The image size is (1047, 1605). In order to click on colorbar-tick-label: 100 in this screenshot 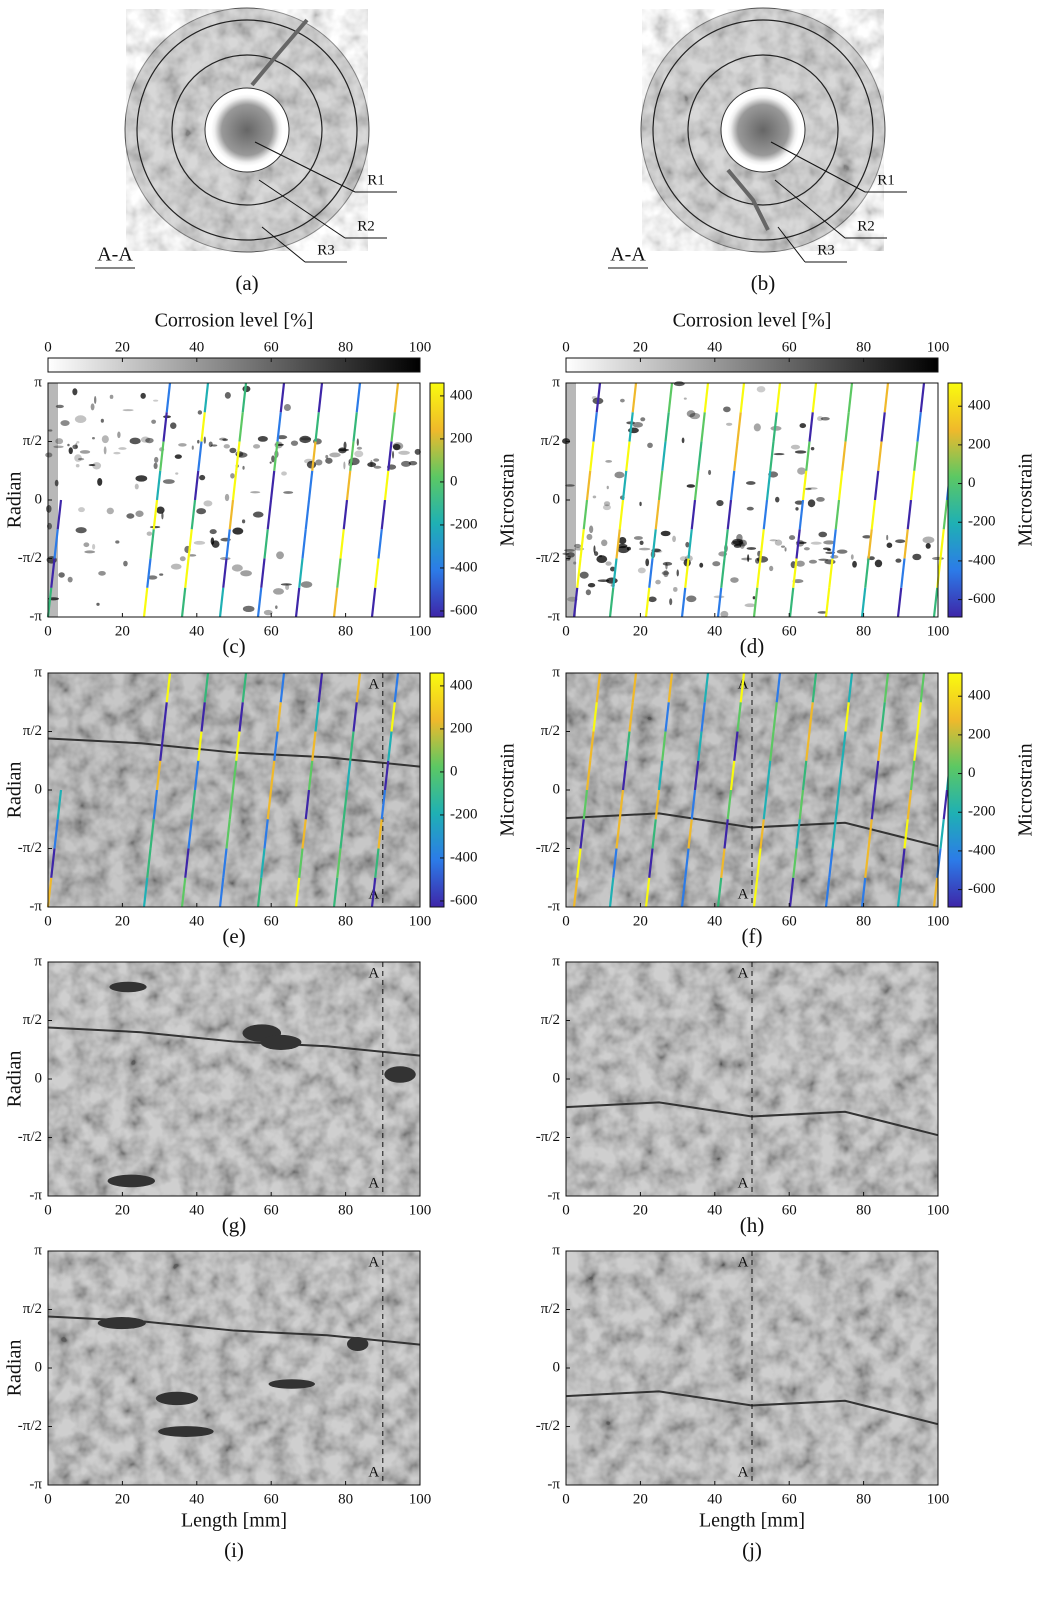, I will do `click(420, 347)`.